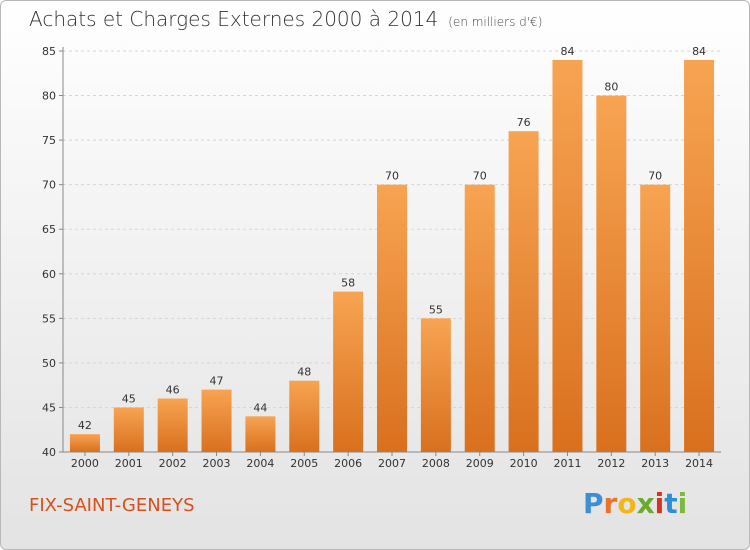 The image size is (750, 550). I want to click on bar-value-label: 80, so click(611, 87).